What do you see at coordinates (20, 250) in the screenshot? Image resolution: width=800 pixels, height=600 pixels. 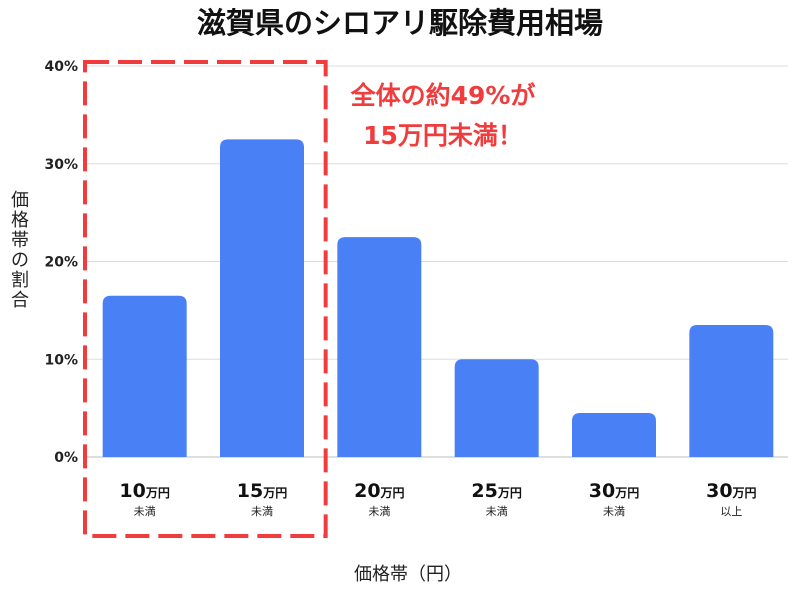 I see `y-axis-label: 価格帯の割合` at bounding box center [20, 250].